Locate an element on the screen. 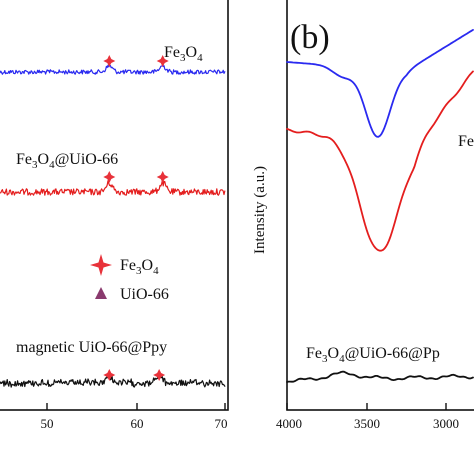 Image resolution: width=474 pixels, height=474 pixels. panel-a-series-fe3o4-uio66-line is located at coordinates (113, 187).